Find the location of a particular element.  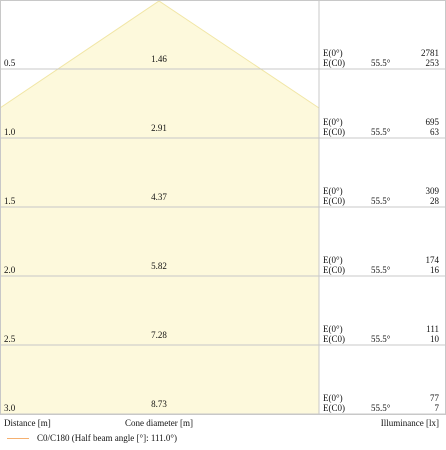

distance-label: 1.5 is located at coordinates (10, 201).